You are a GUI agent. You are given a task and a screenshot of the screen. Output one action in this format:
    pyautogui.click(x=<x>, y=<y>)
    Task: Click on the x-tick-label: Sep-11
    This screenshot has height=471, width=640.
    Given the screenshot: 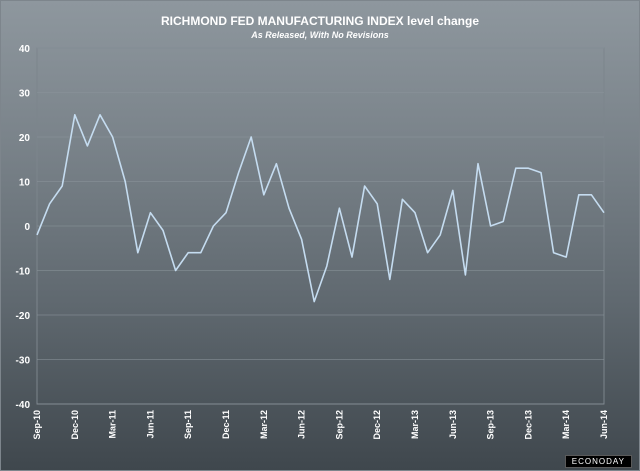 What is the action you would take?
    pyautogui.click(x=188, y=424)
    